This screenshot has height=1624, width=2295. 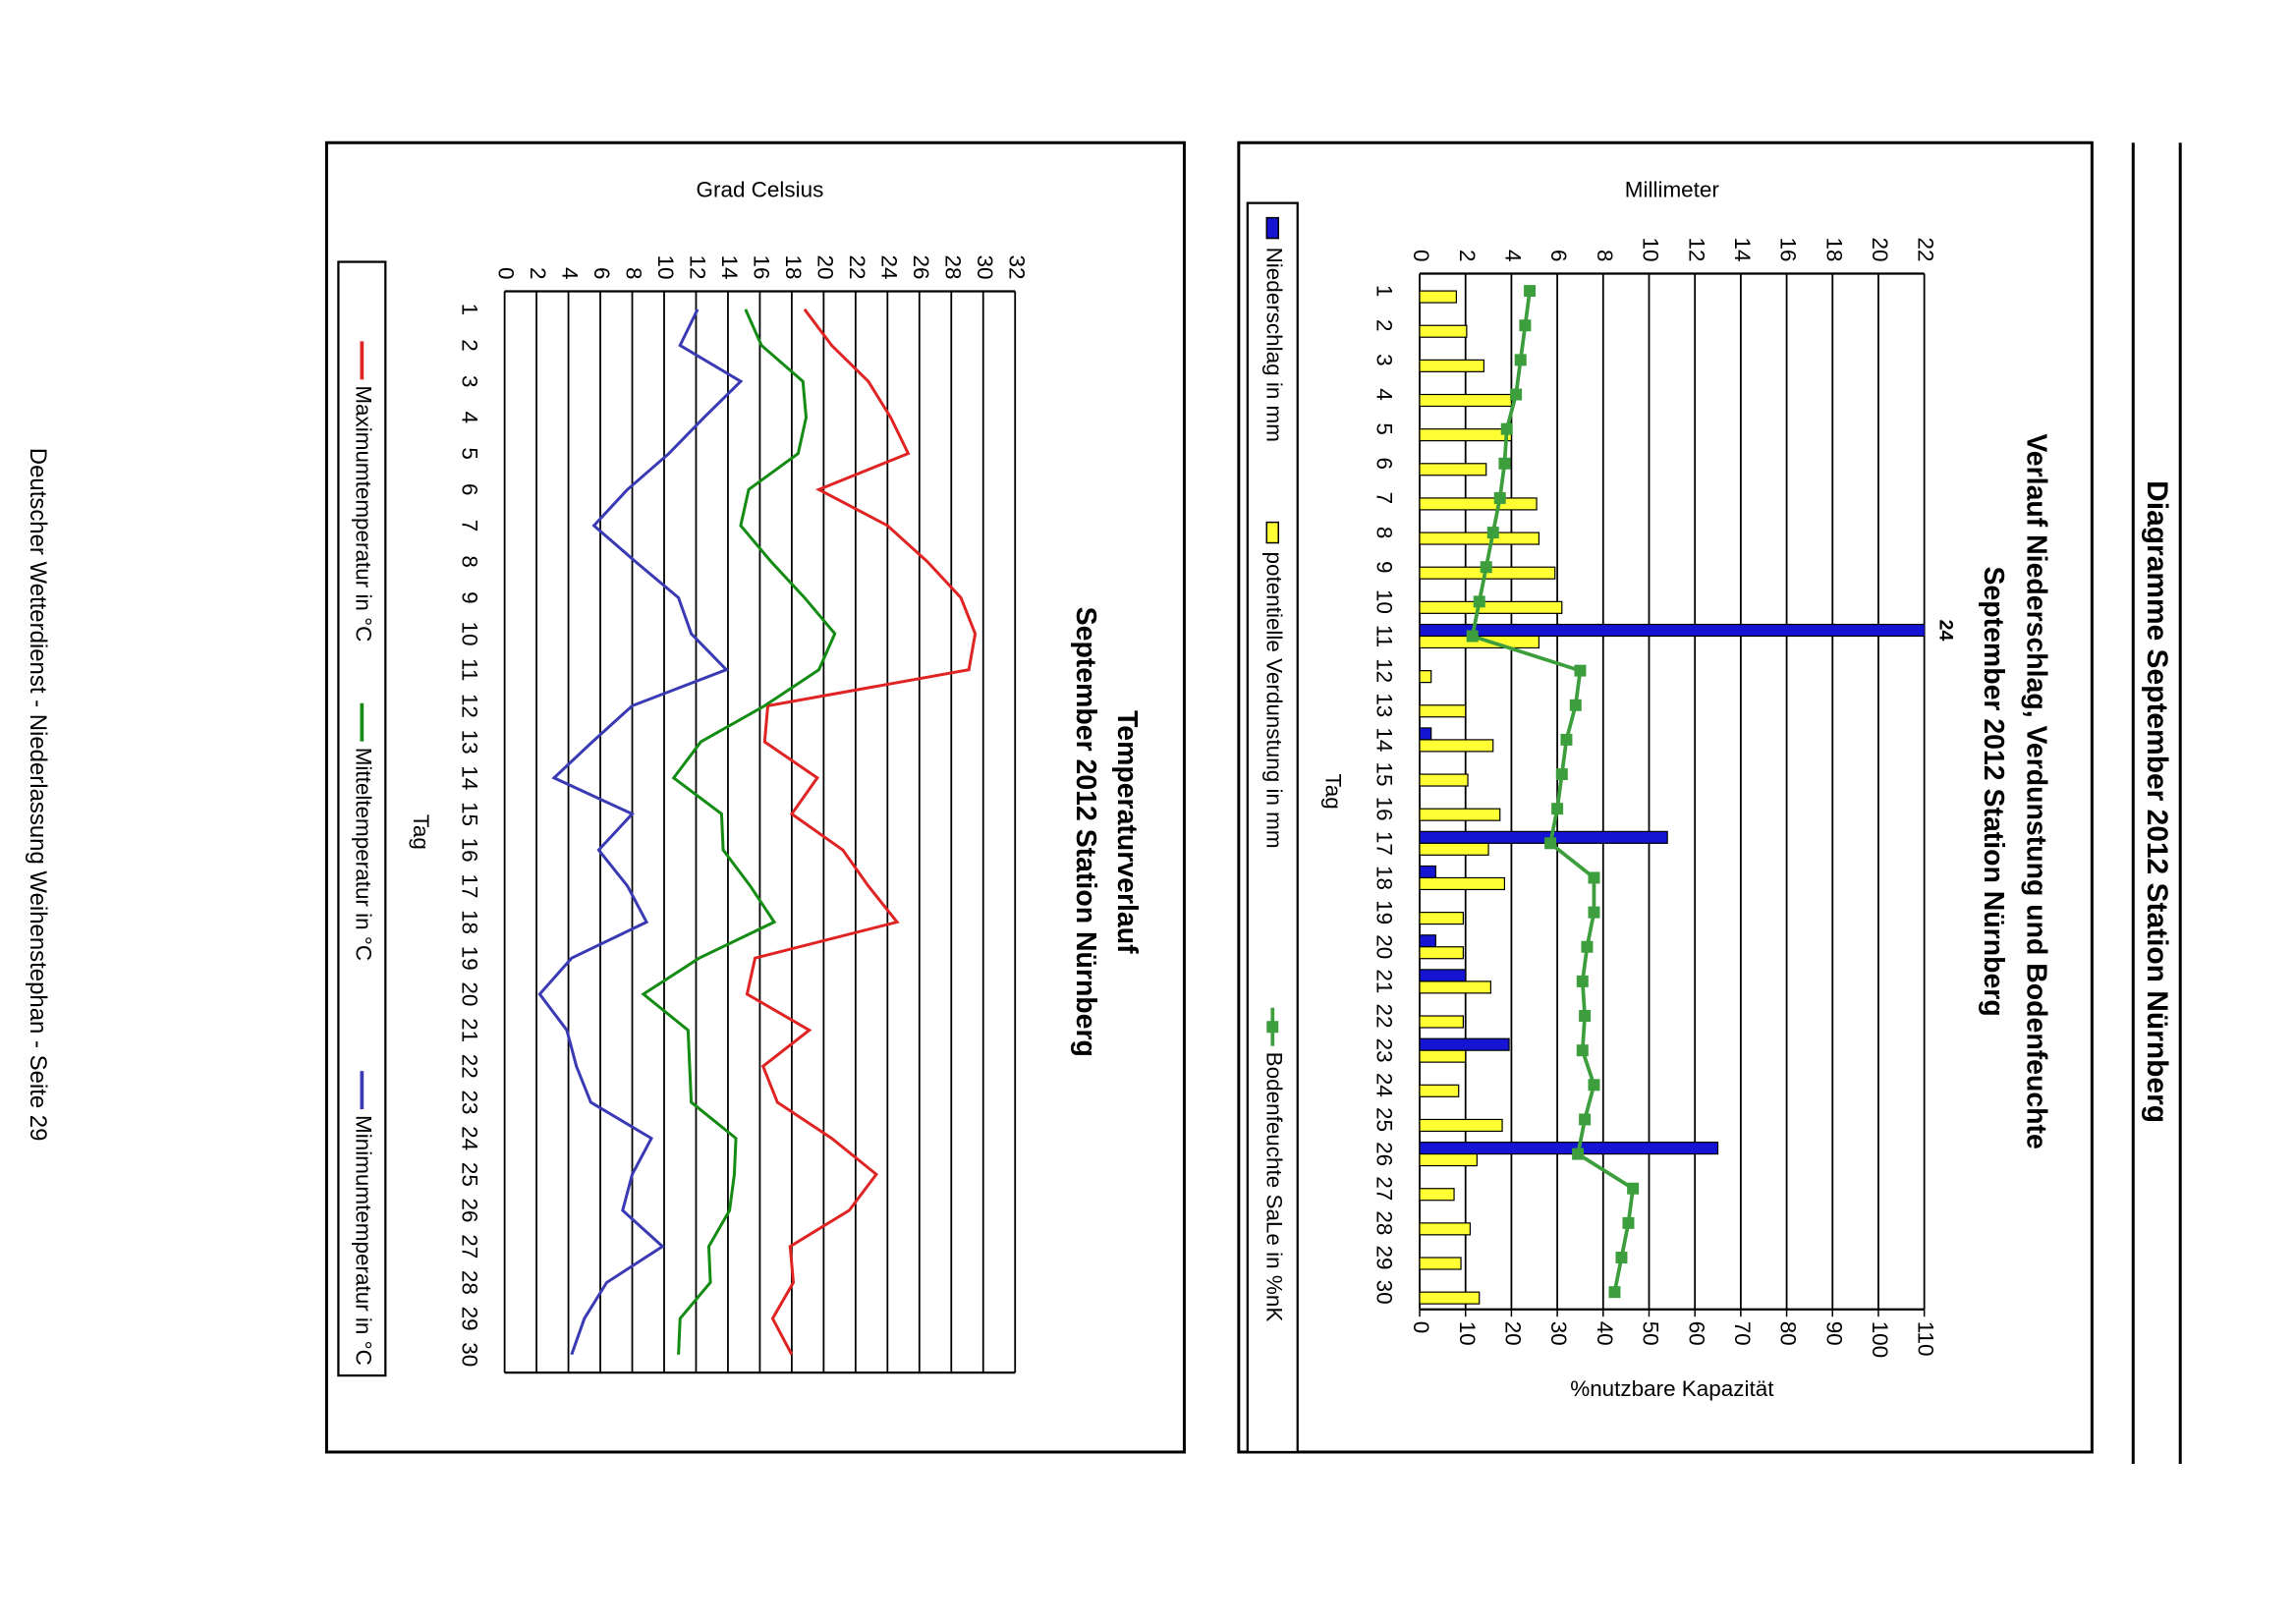 What do you see at coordinates (1385, 981) in the screenshot?
I see `x-tick-label: 21` at bounding box center [1385, 981].